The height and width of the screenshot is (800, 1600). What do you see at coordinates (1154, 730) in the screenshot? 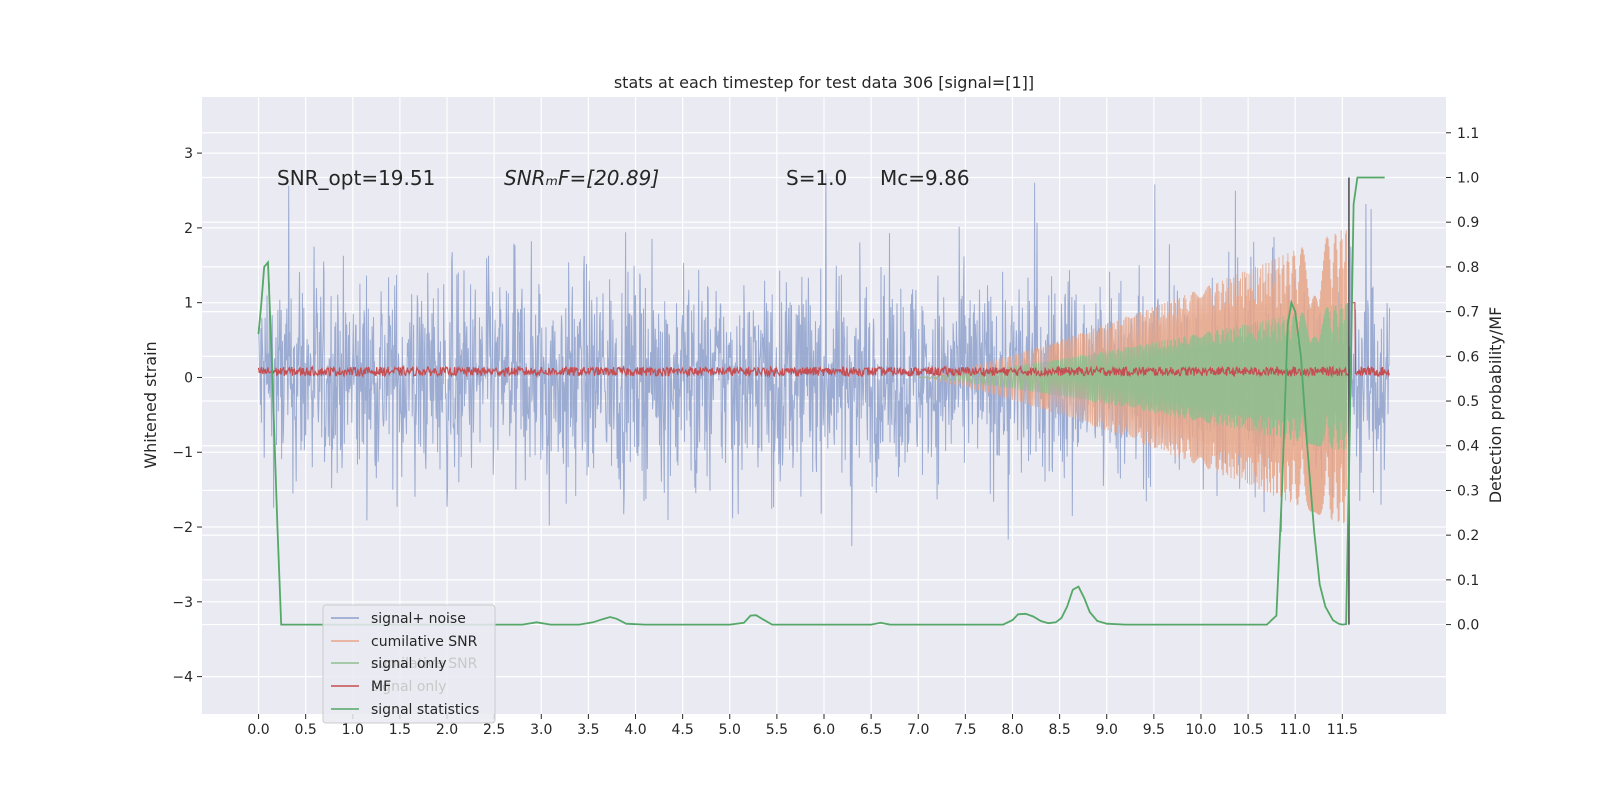
I see `x-tick-label: 9.5` at bounding box center [1154, 730].